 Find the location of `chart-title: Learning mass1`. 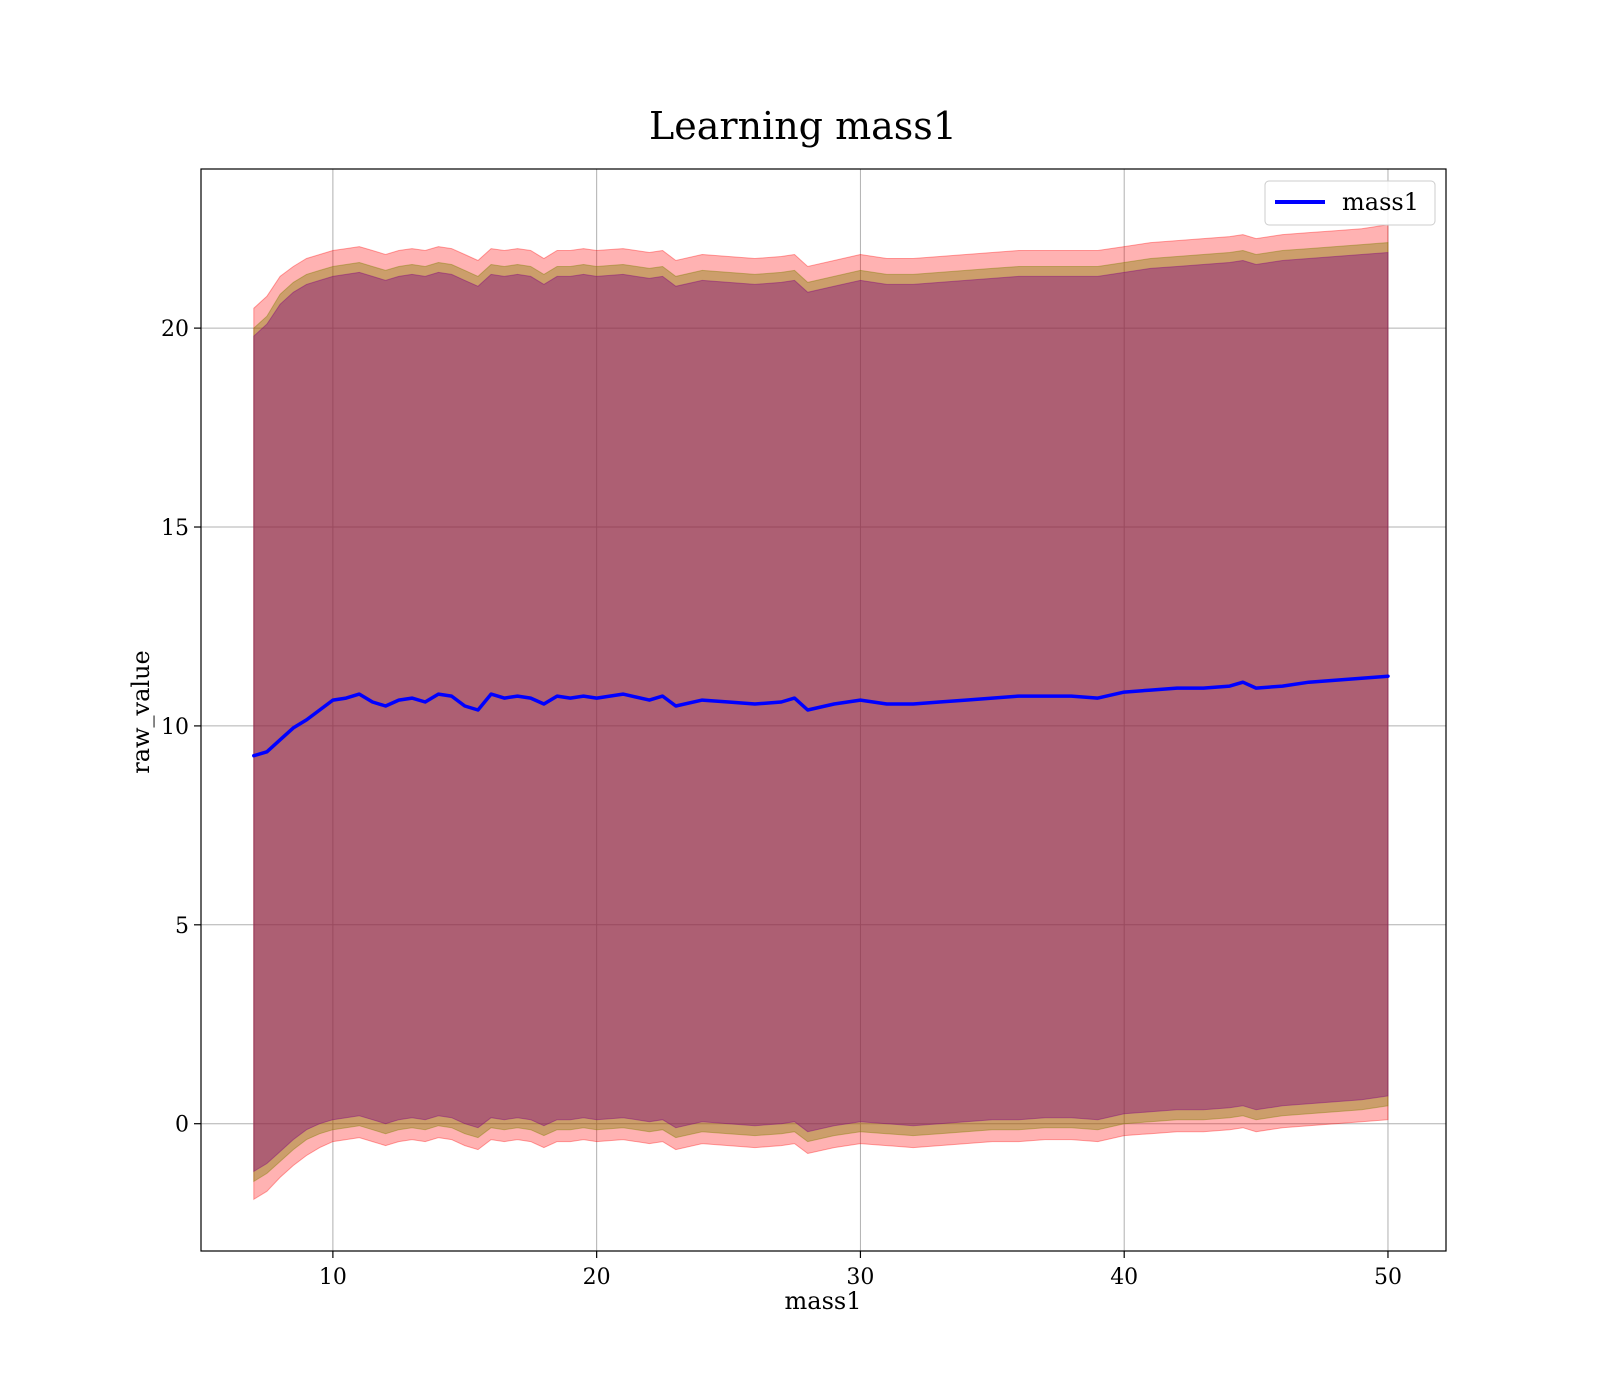

chart-title: Learning mass1 is located at coordinates (803, 126).